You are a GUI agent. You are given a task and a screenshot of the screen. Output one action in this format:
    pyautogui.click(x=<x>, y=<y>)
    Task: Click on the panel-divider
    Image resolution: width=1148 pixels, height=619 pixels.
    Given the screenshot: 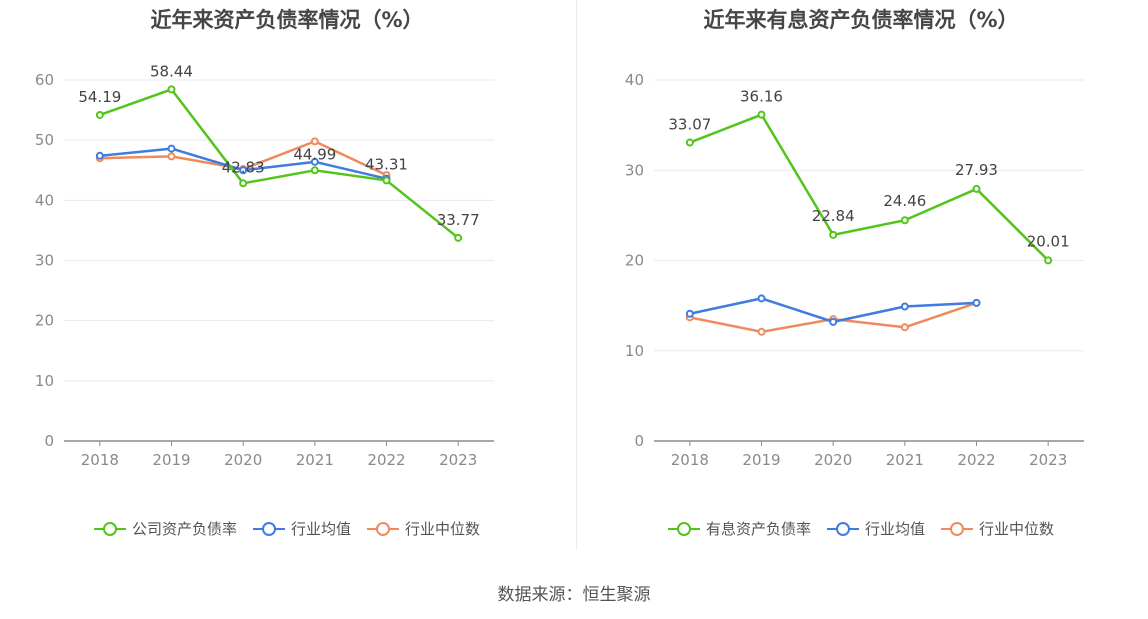 What is the action you would take?
    pyautogui.click(x=576, y=275)
    